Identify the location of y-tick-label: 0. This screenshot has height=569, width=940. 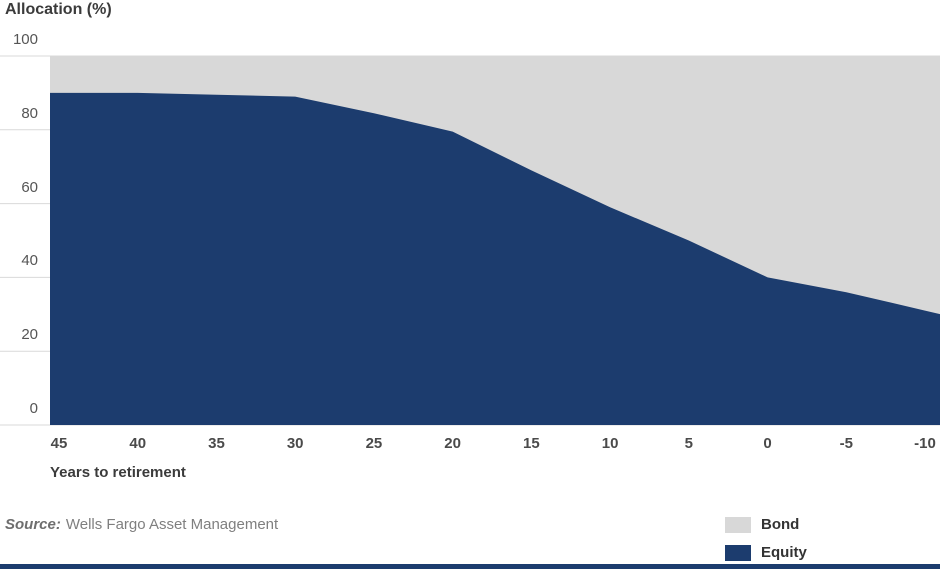
(33, 408).